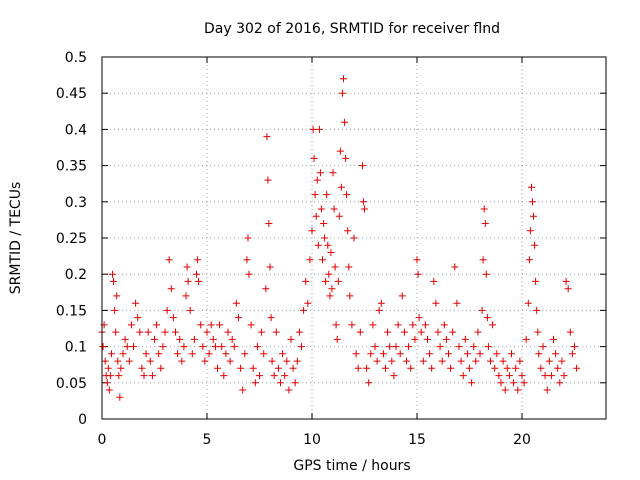  Describe the element at coordinates (76, 348) in the screenshot. I see `y-tick-label: 0.1` at that location.